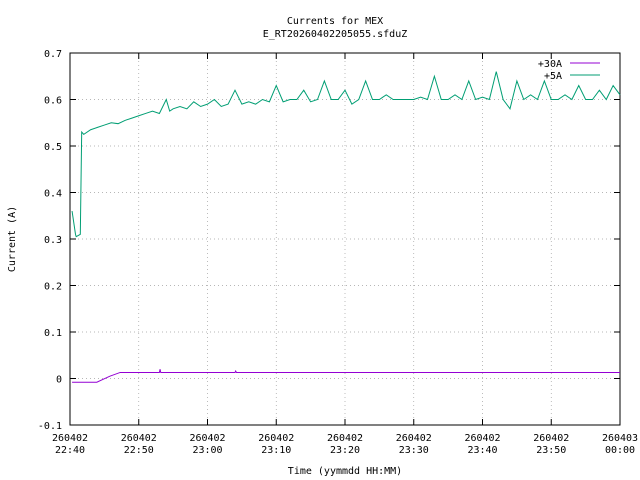  Describe the element at coordinates (345, 471) in the screenshot. I see `x-axis-label: Time (yymmdd HH:MM)` at that location.